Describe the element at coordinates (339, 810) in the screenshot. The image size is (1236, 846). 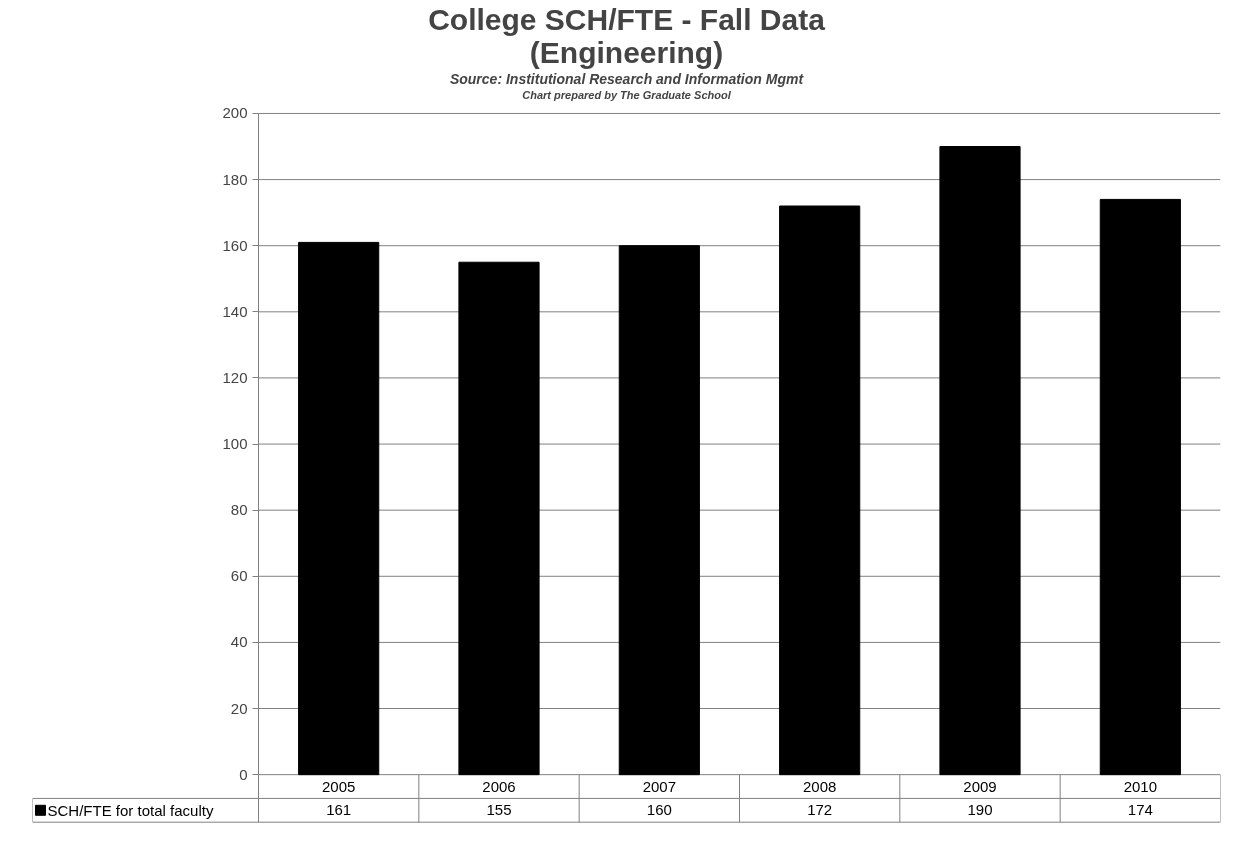
I see `data-label: 161` at that location.